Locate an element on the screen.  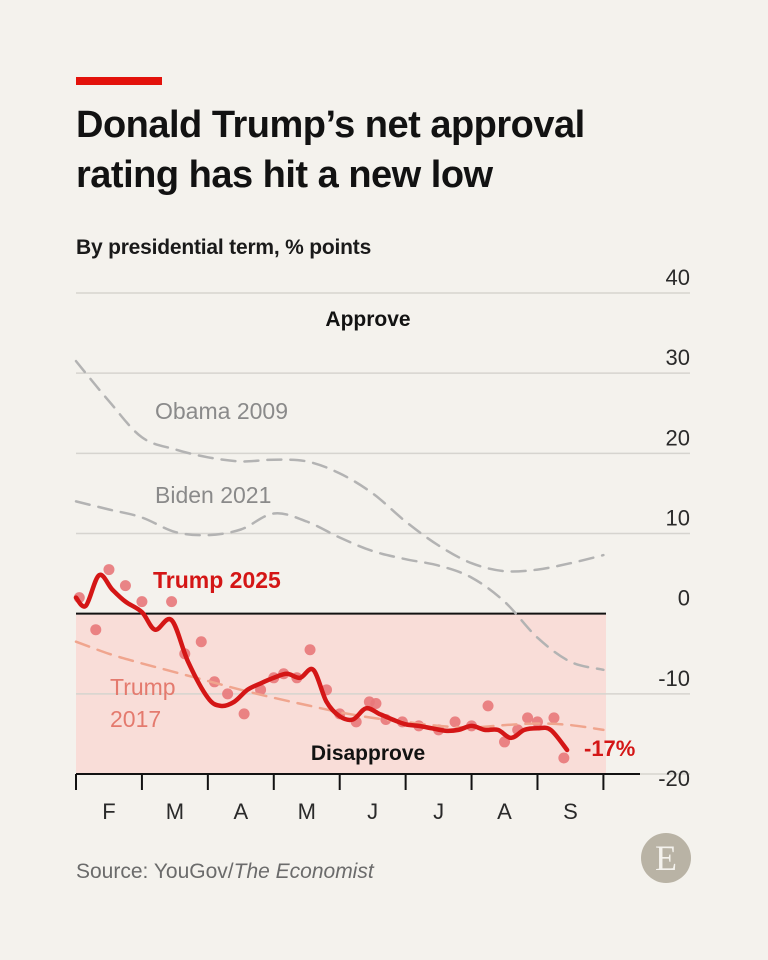
series-line-biden-2021 is located at coordinates (339, 586).